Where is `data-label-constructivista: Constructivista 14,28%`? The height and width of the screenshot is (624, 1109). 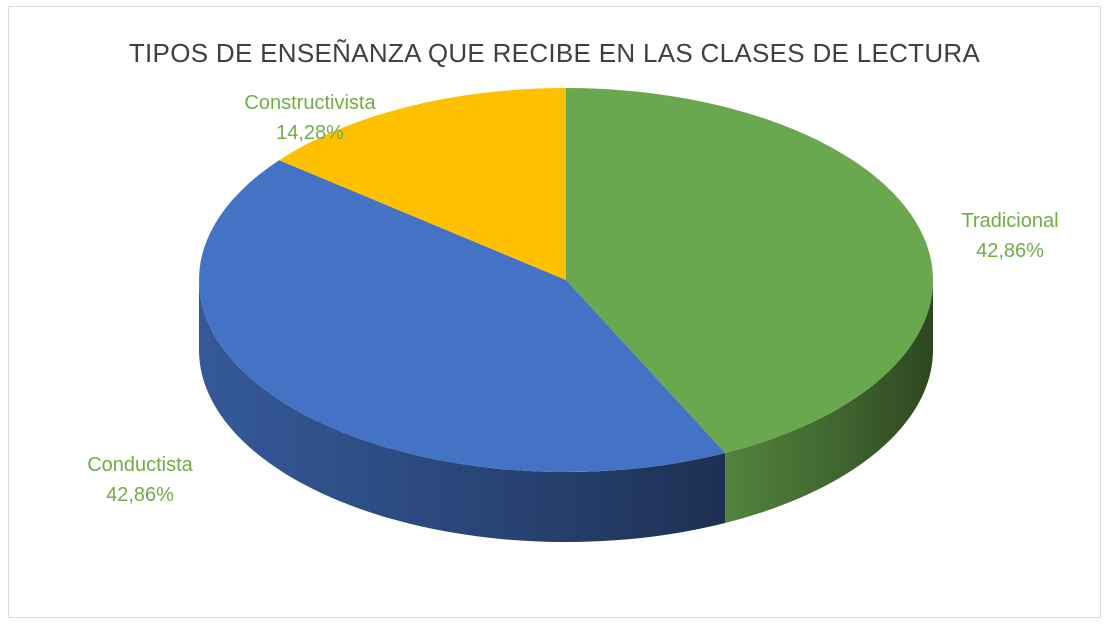 data-label-constructivista: Constructivista 14,28% is located at coordinates (310, 118).